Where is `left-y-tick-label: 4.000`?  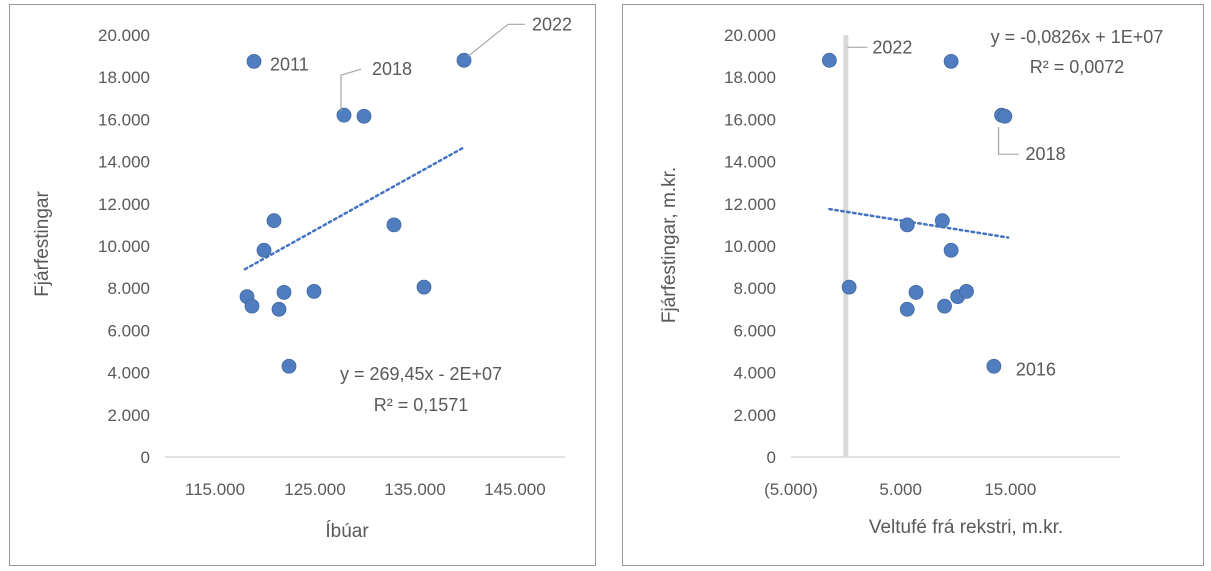
left-y-tick-label: 4.000 is located at coordinates (128, 373).